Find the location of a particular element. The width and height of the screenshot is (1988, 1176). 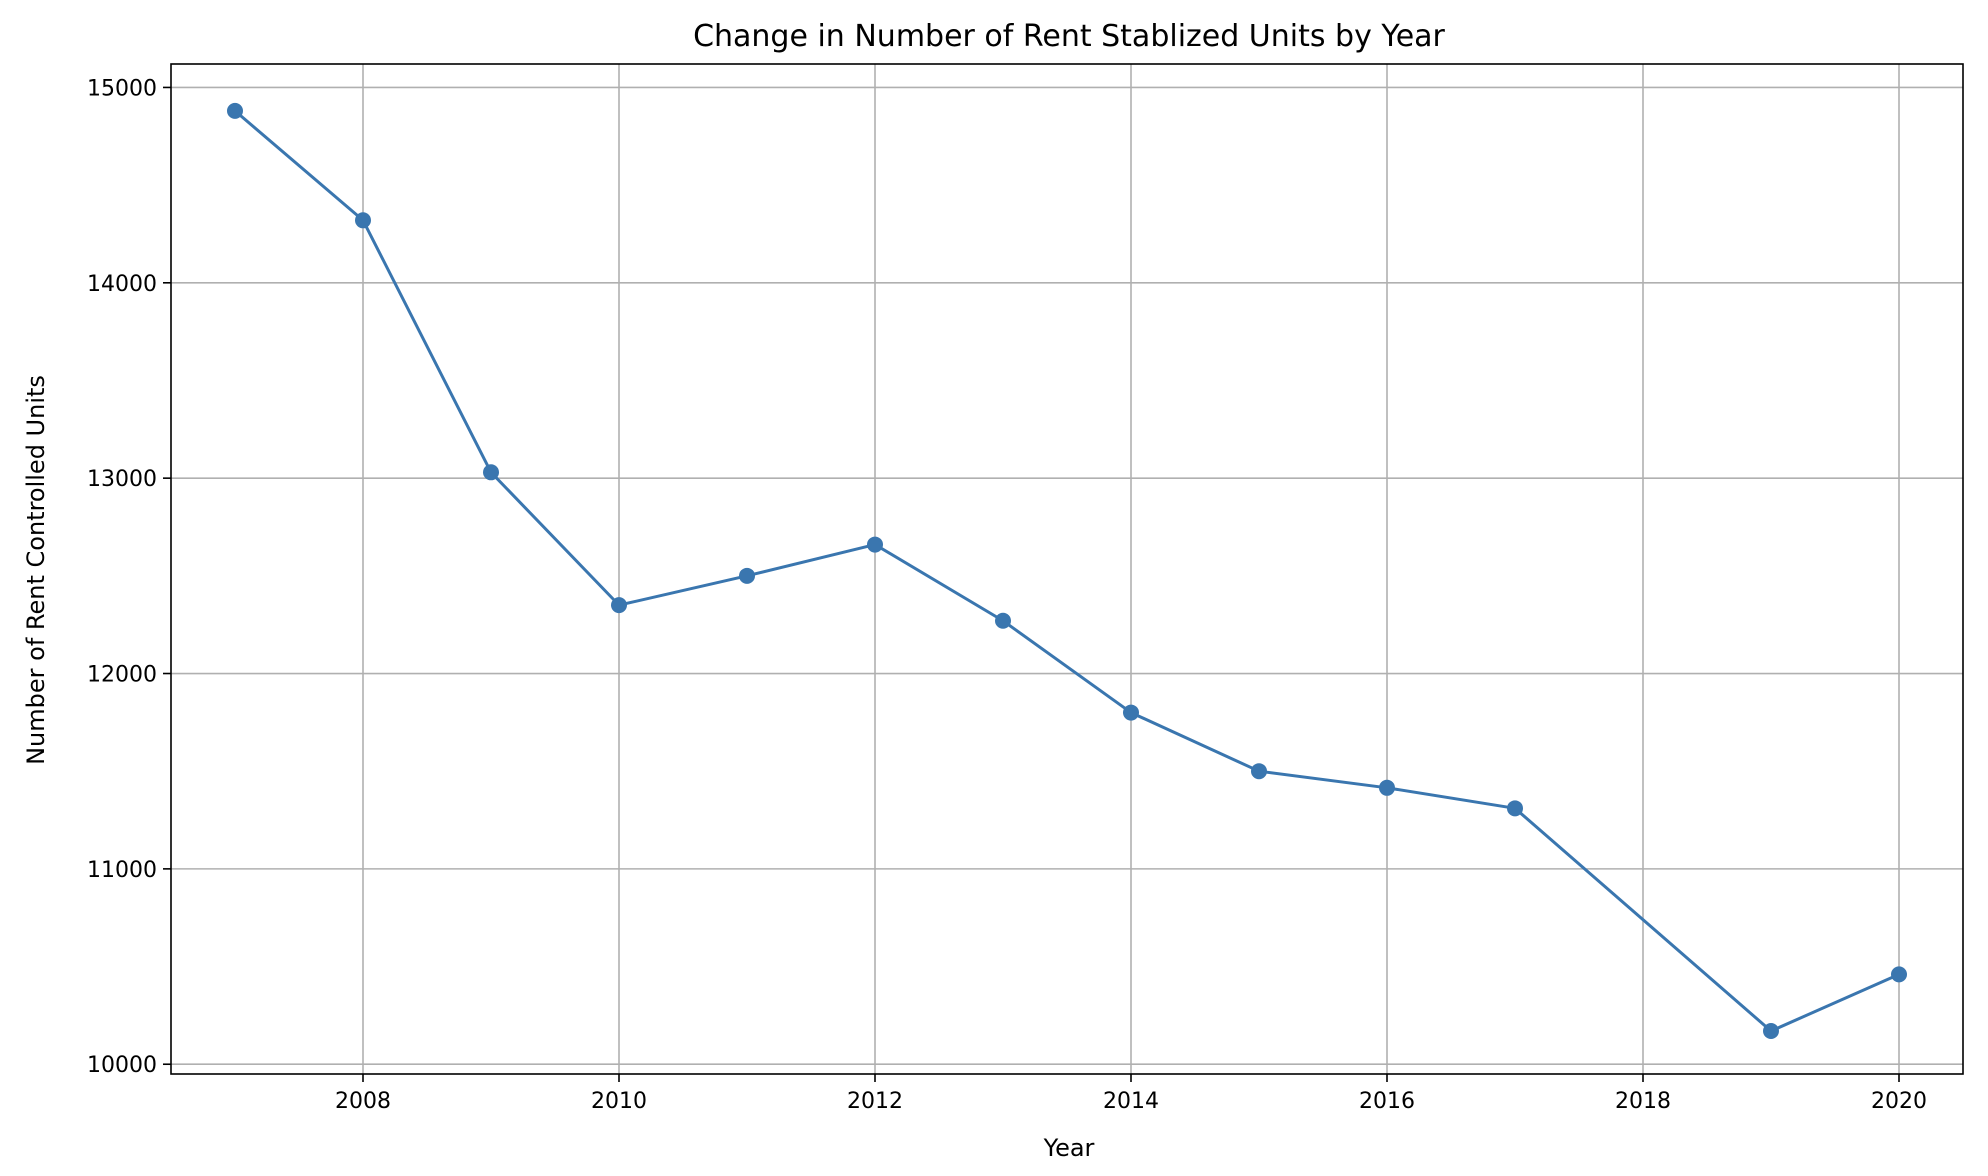

x-tick-label: 2008 is located at coordinates (363, 1101).